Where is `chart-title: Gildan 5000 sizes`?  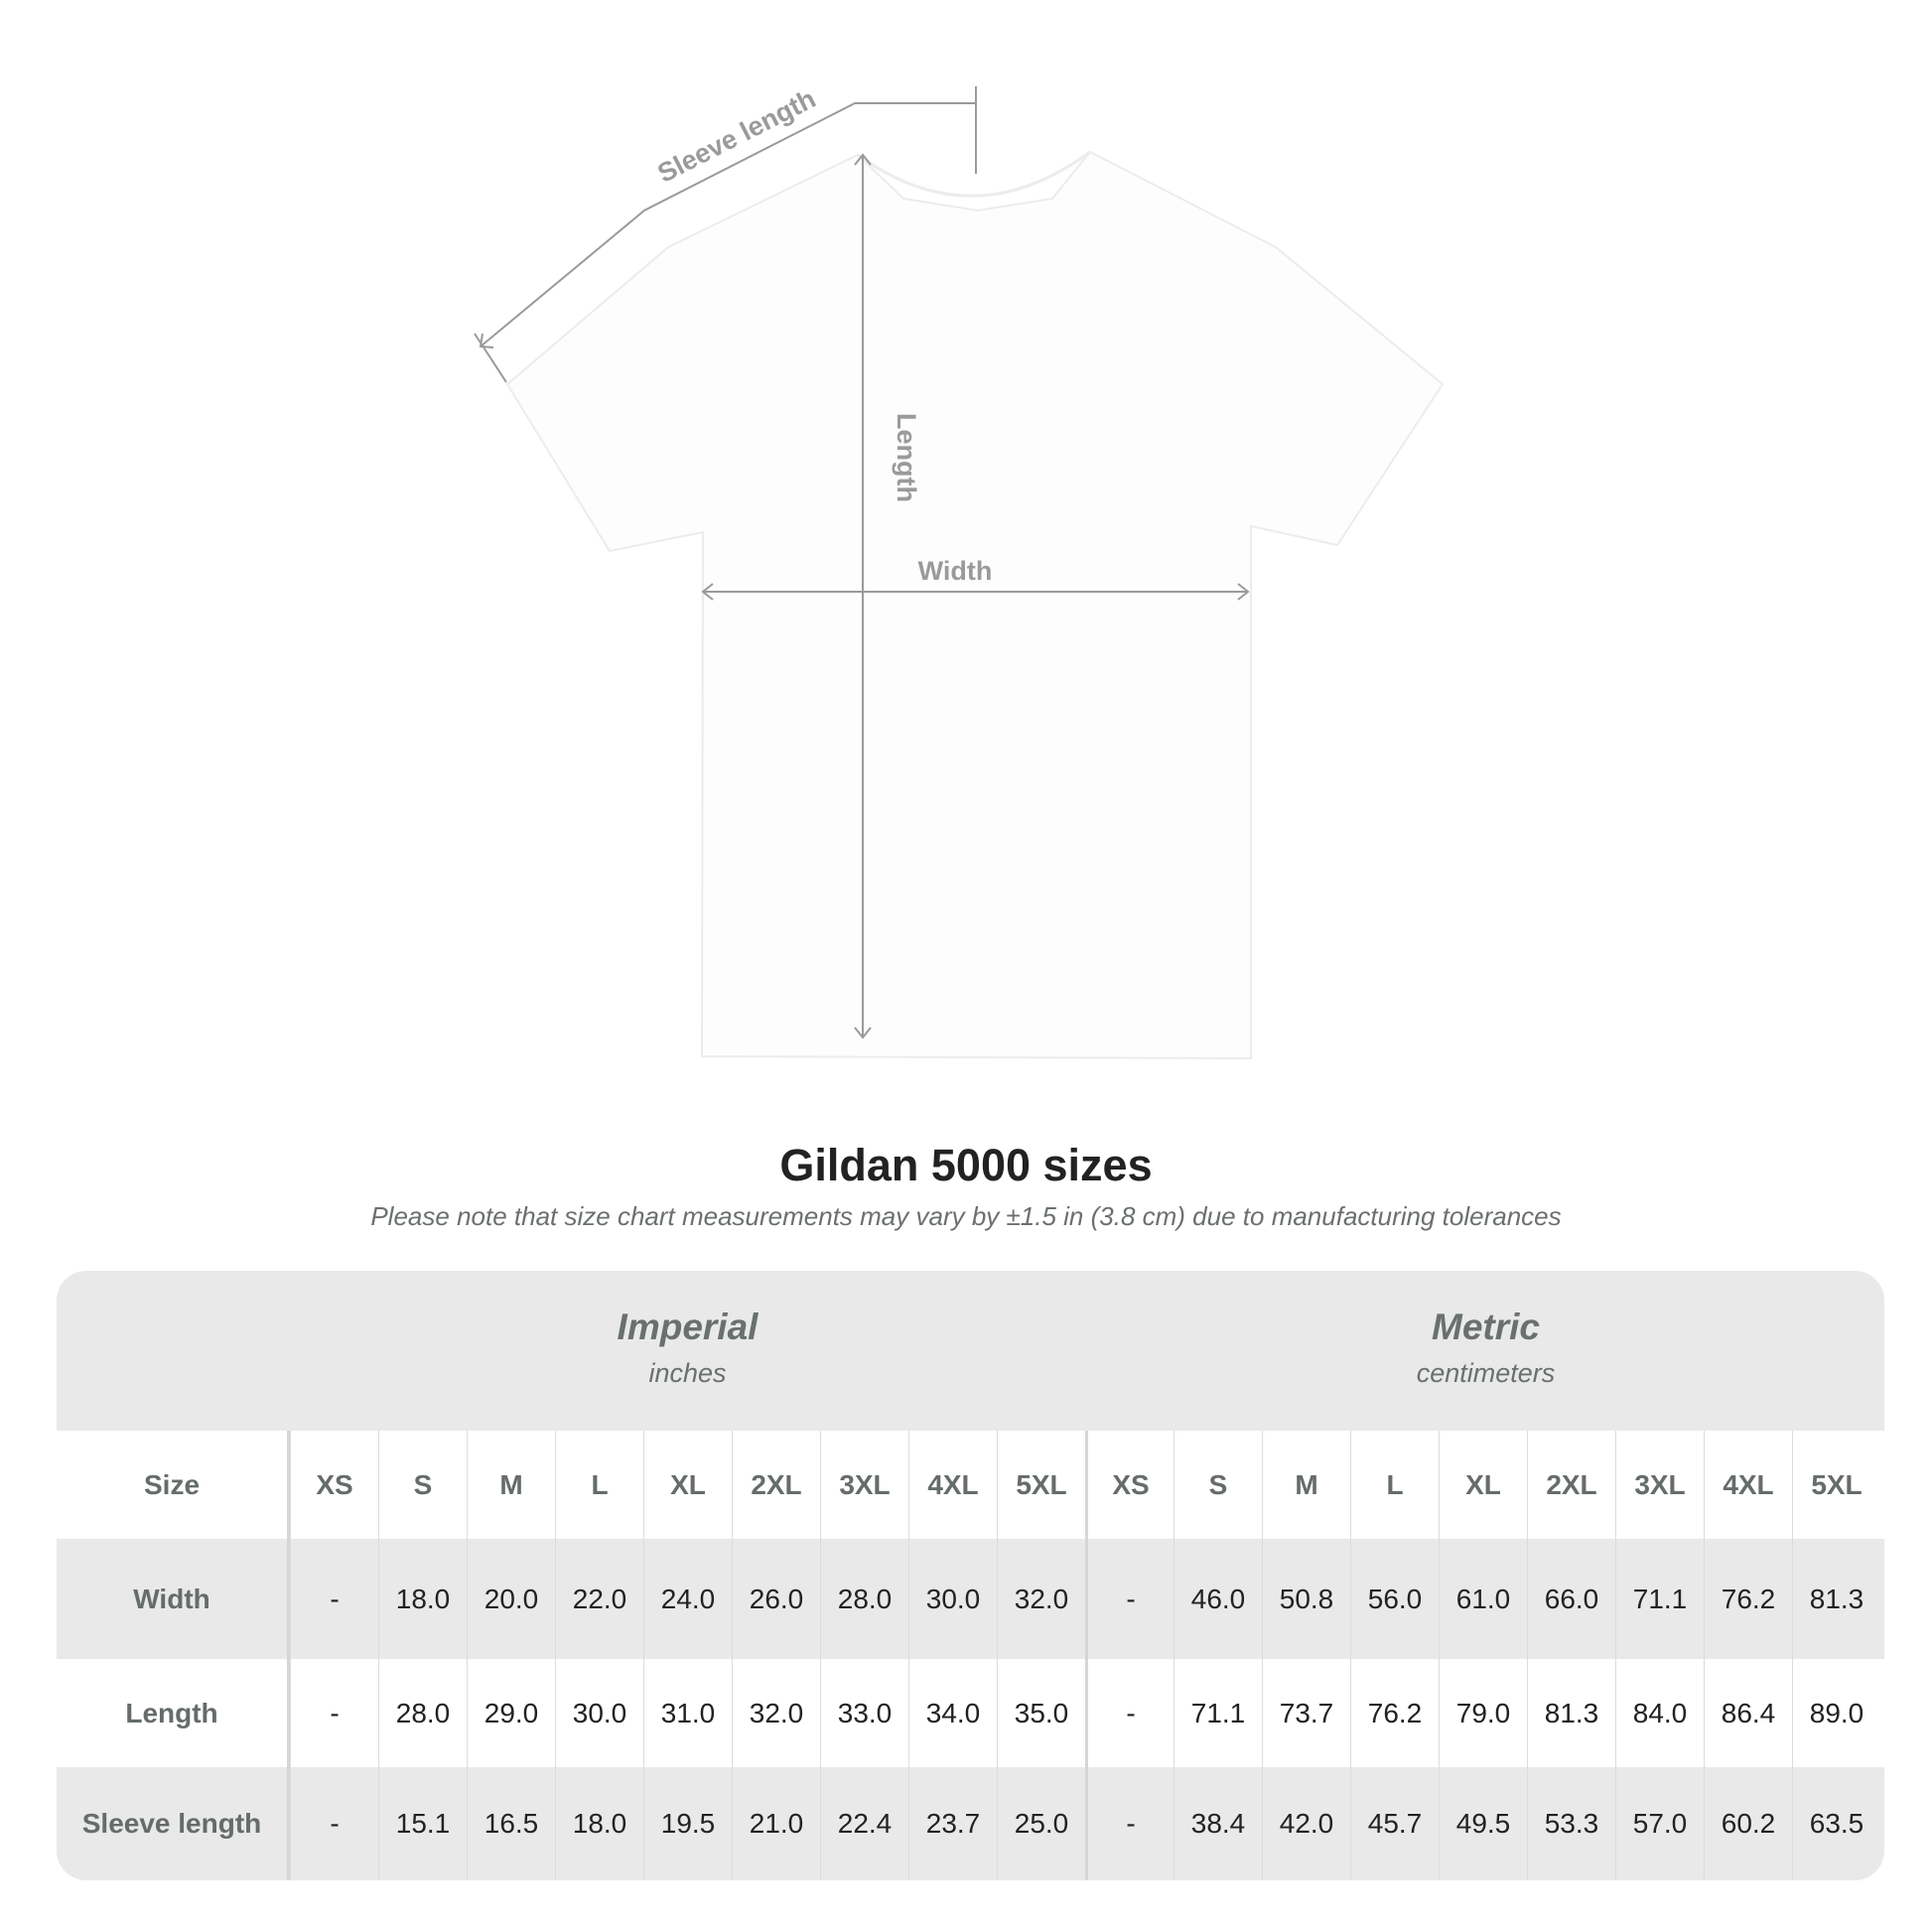 chart-title: Gildan 5000 sizes is located at coordinates (966, 1165).